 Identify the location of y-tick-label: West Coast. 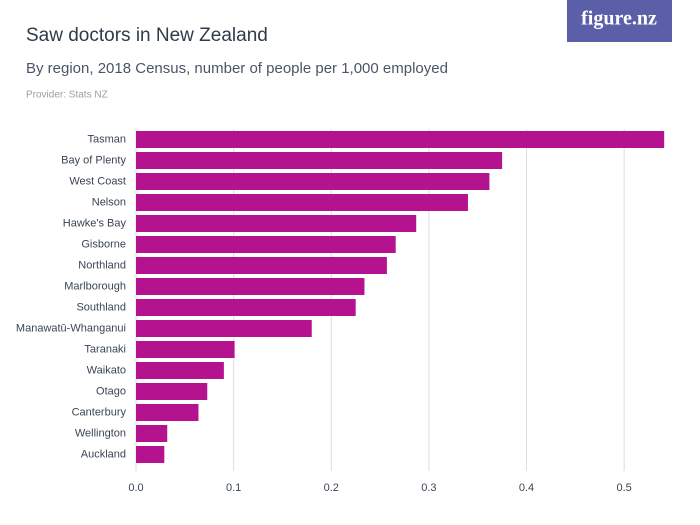
(97, 181).